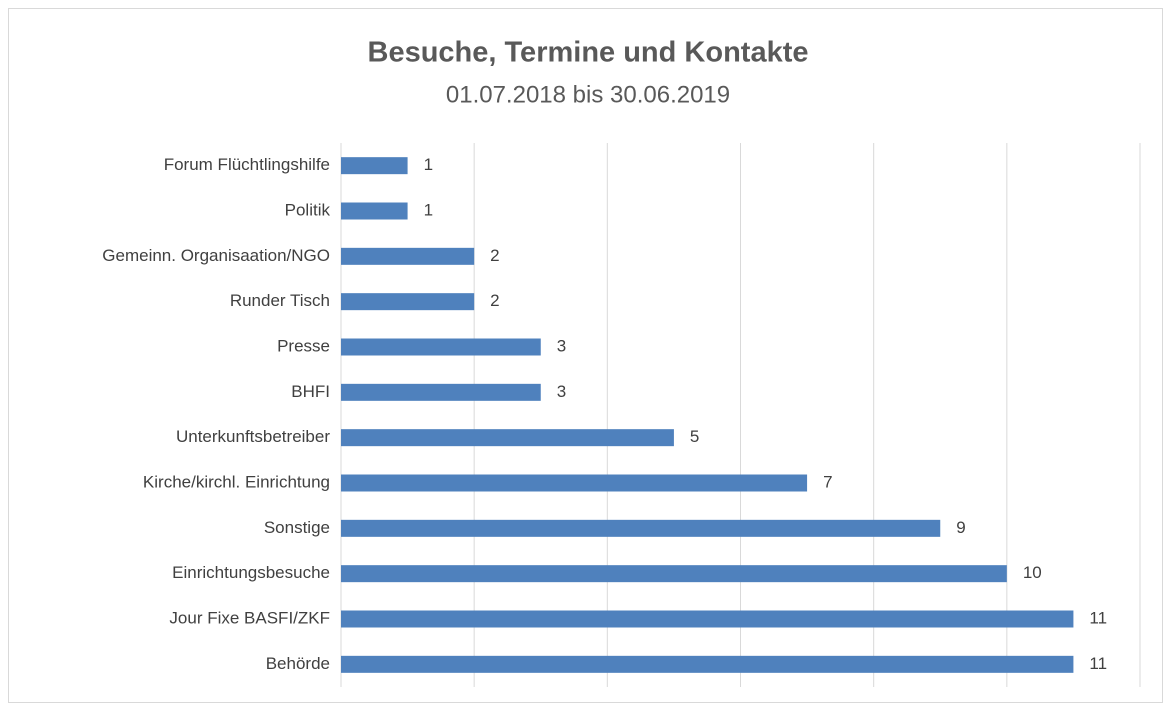 This screenshot has width=1171, height=716. Describe the element at coordinates (827, 481) in the screenshot. I see `data-label: 7` at that location.